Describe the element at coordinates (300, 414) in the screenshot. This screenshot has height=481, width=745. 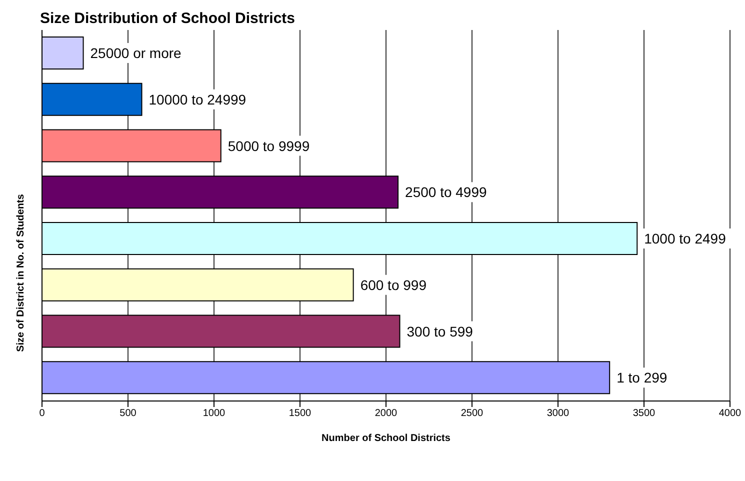
I see `x-tick-label: 1500` at that location.